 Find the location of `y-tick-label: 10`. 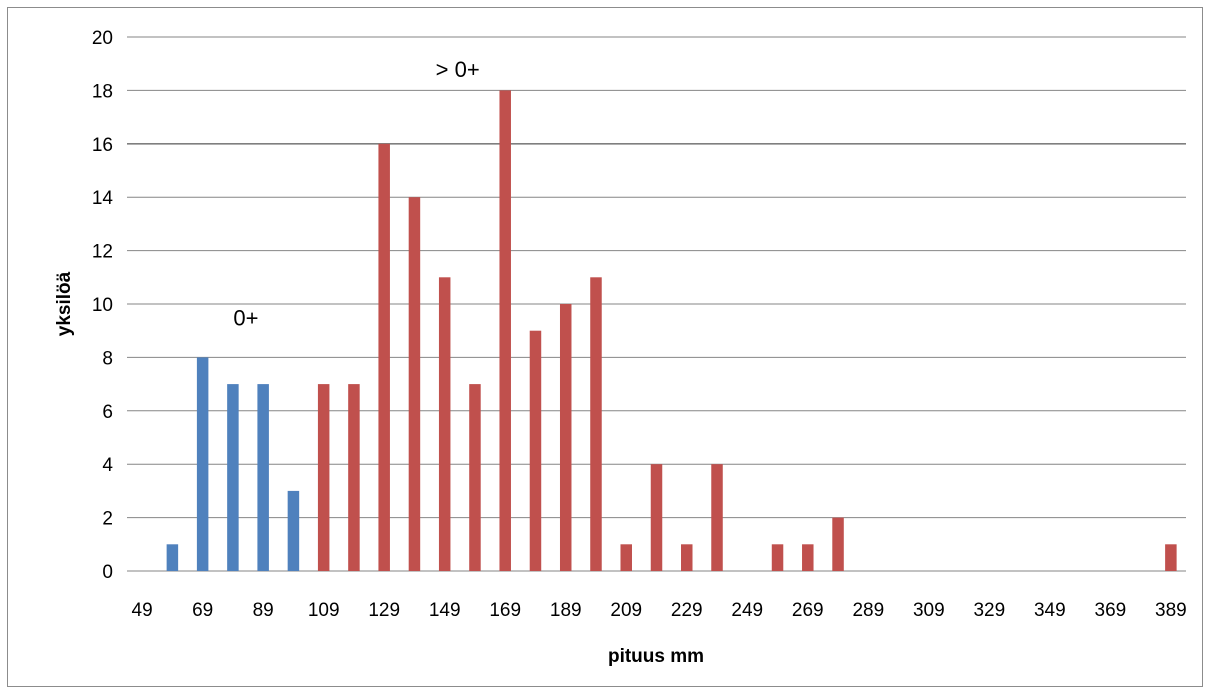

y-tick-label: 10 is located at coordinates (102, 305).